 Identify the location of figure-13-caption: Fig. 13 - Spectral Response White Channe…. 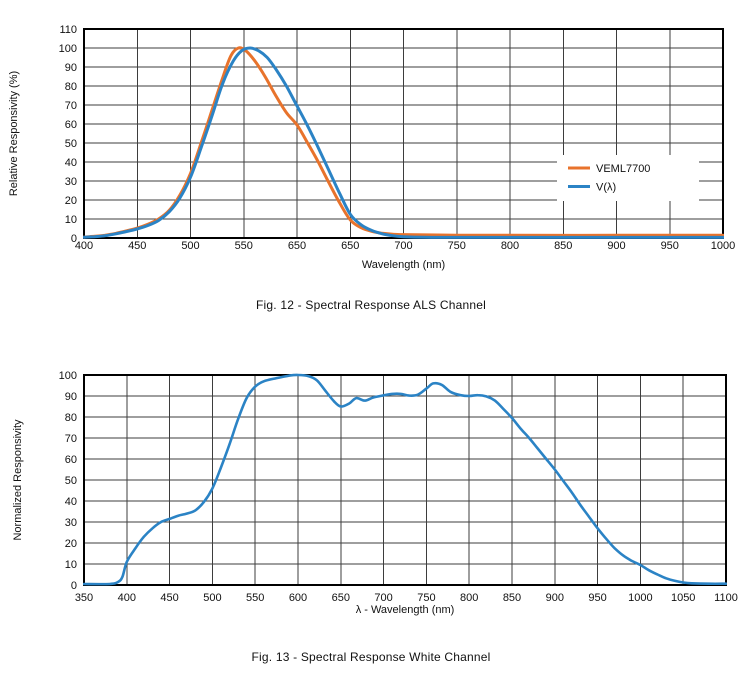
(371, 657).